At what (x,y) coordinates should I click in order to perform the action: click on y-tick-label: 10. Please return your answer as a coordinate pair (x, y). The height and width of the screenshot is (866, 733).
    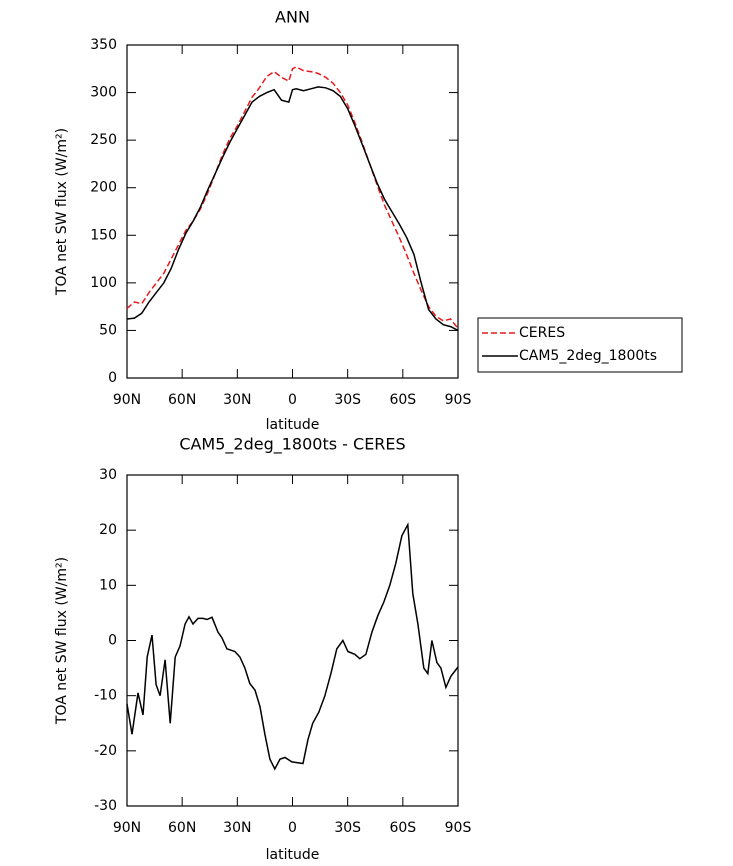
    Looking at the image, I should click on (108, 585).